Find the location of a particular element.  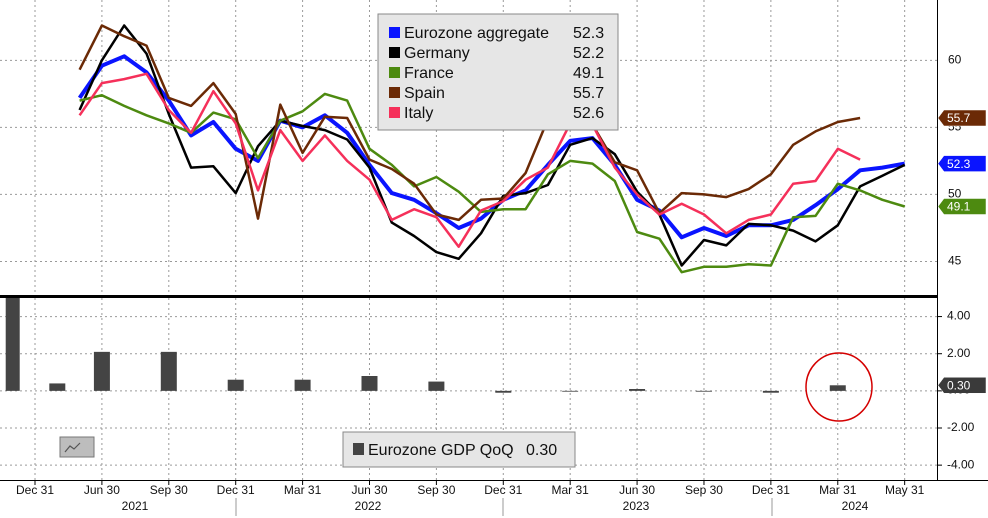

value-tag-label: 52.3 is located at coordinates (959, 164).